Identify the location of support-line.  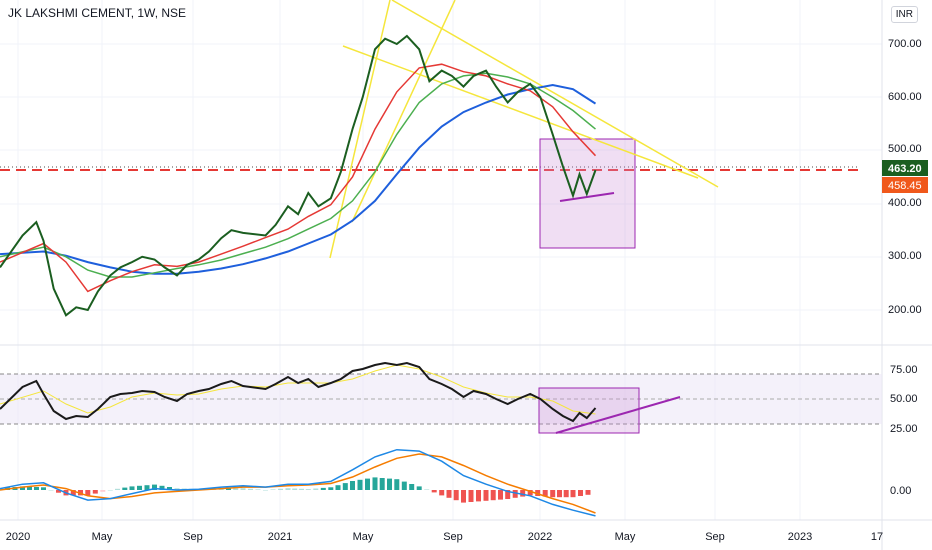
(587, 197).